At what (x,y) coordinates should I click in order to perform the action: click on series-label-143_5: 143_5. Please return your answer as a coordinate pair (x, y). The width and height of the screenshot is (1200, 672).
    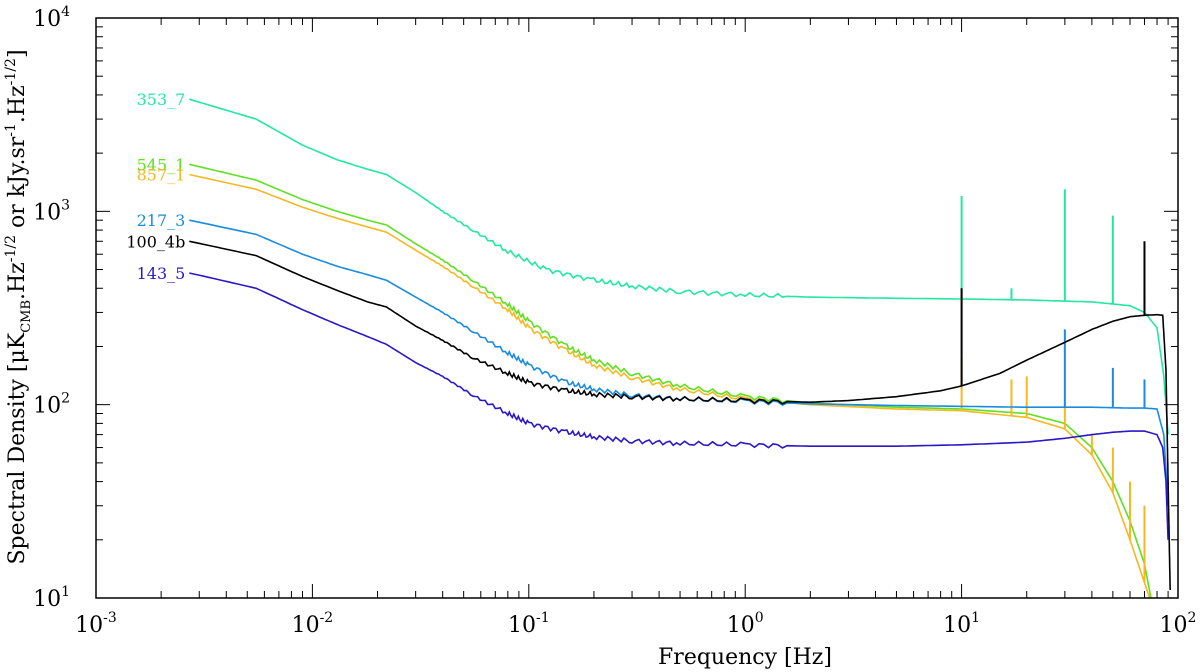
    Looking at the image, I should click on (161, 273).